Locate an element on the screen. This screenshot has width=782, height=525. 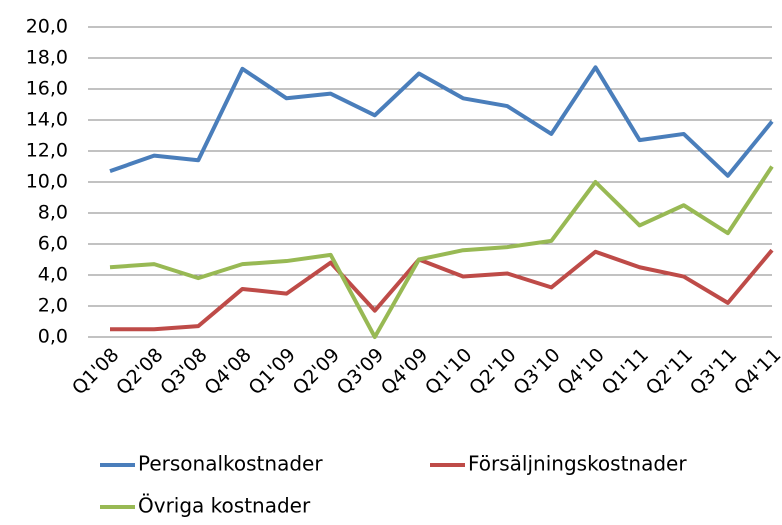
y-tick-label: 6,0 is located at coordinates (53, 244).